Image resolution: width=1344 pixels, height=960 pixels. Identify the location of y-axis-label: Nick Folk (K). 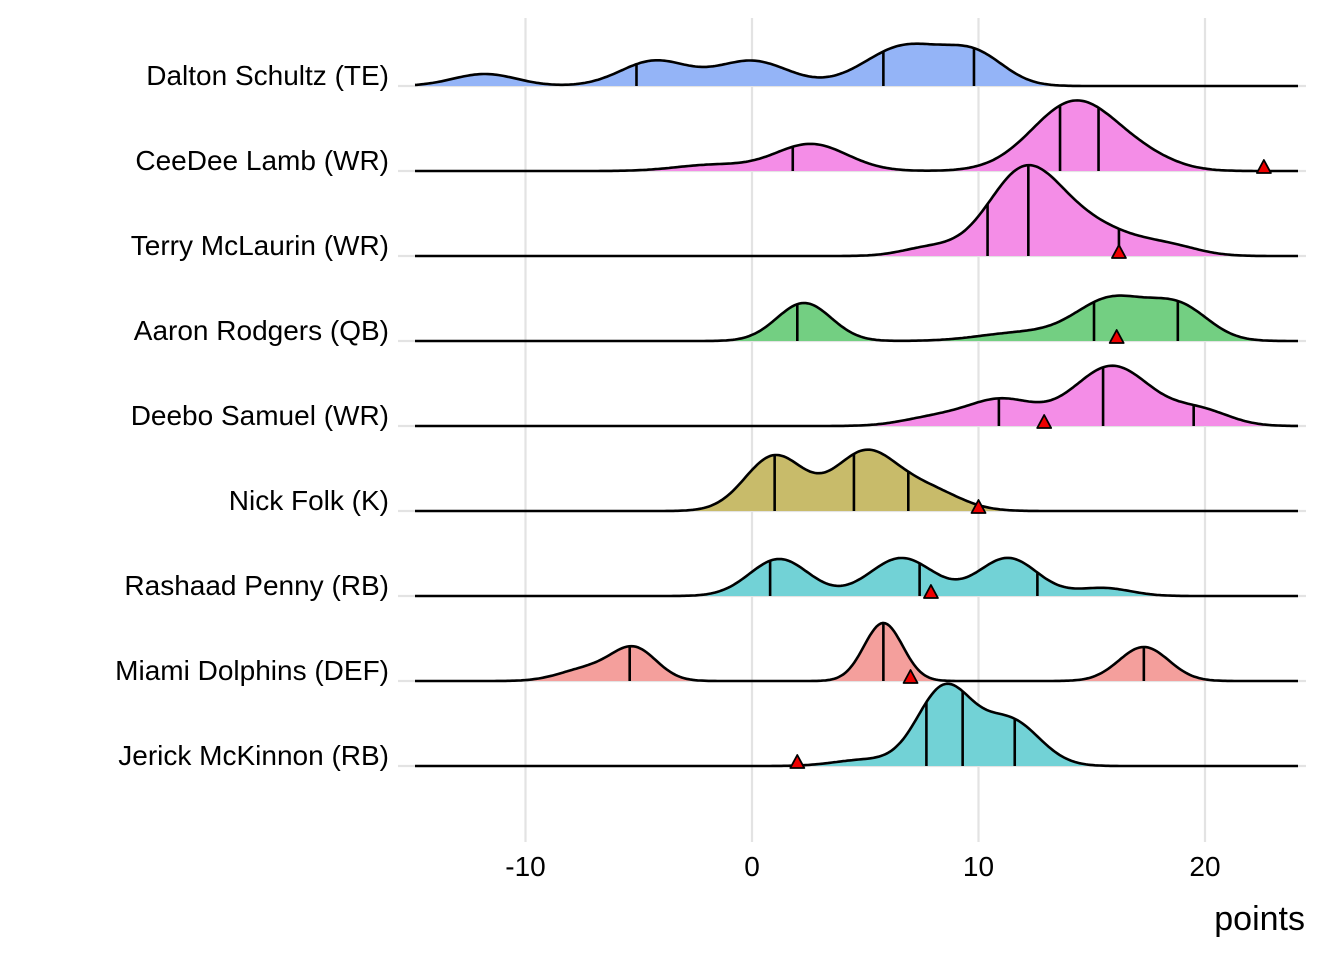
(309, 500).